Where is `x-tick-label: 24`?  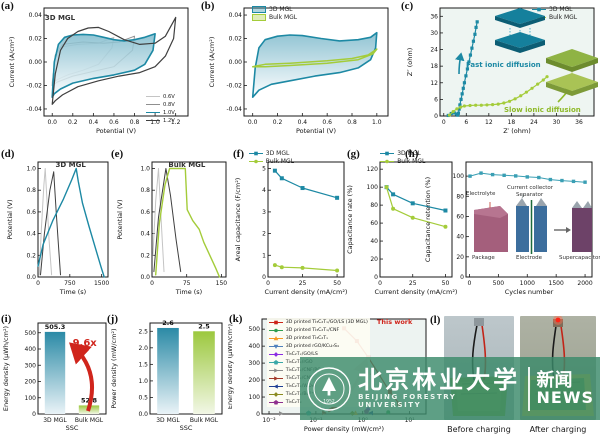 x-tick-label: 24 is located at coordinates (534, 122).